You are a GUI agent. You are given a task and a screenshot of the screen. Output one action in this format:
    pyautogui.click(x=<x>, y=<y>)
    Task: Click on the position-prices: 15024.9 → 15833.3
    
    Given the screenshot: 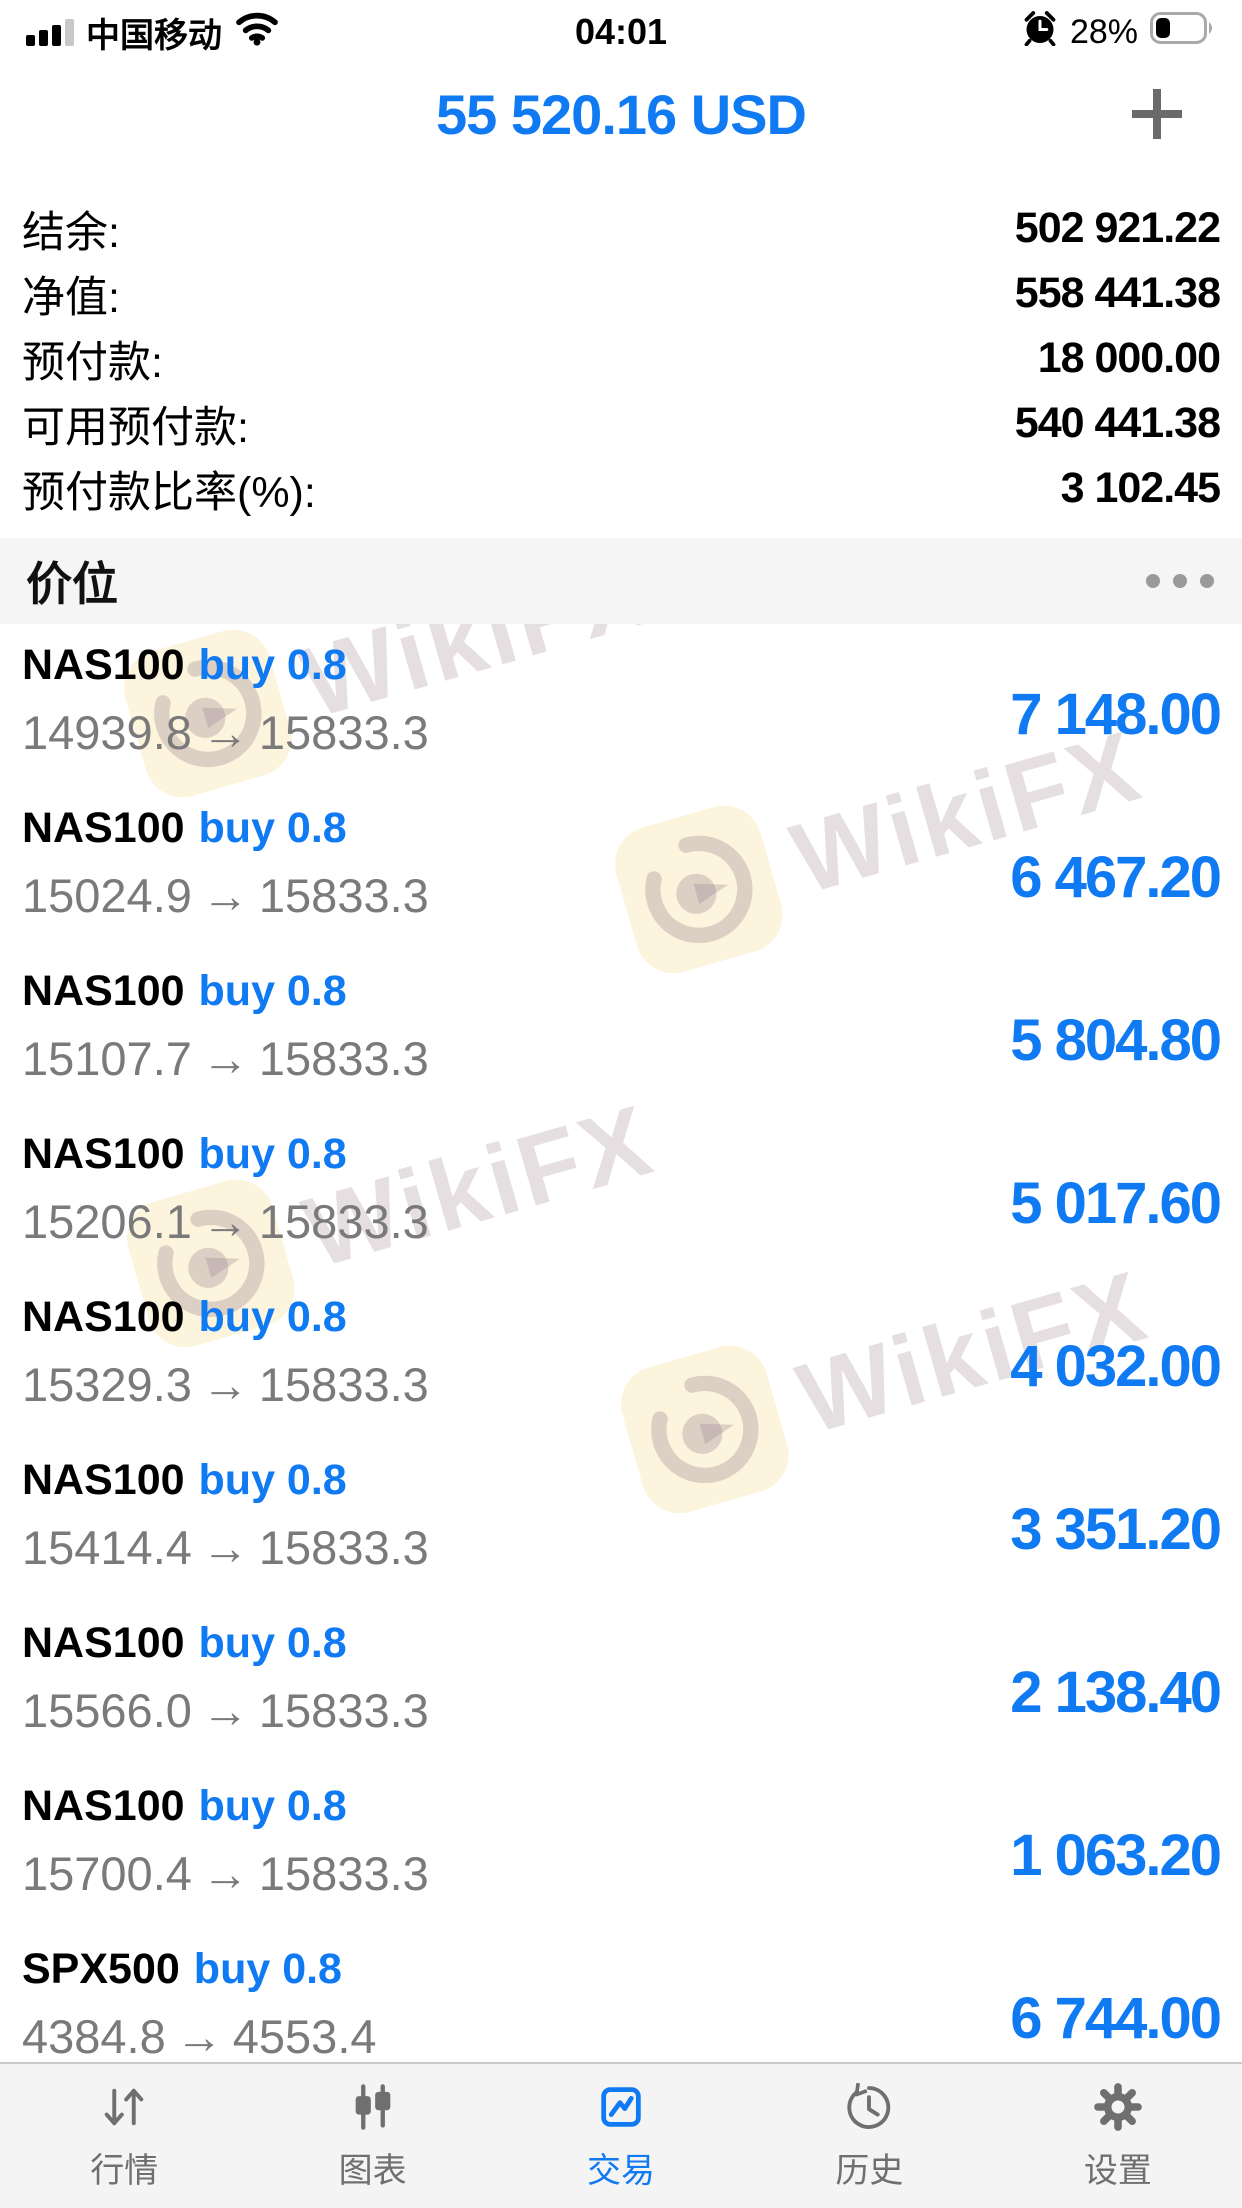 What is the action you would take?
    pyautogui.click(x=225, y=895)
    